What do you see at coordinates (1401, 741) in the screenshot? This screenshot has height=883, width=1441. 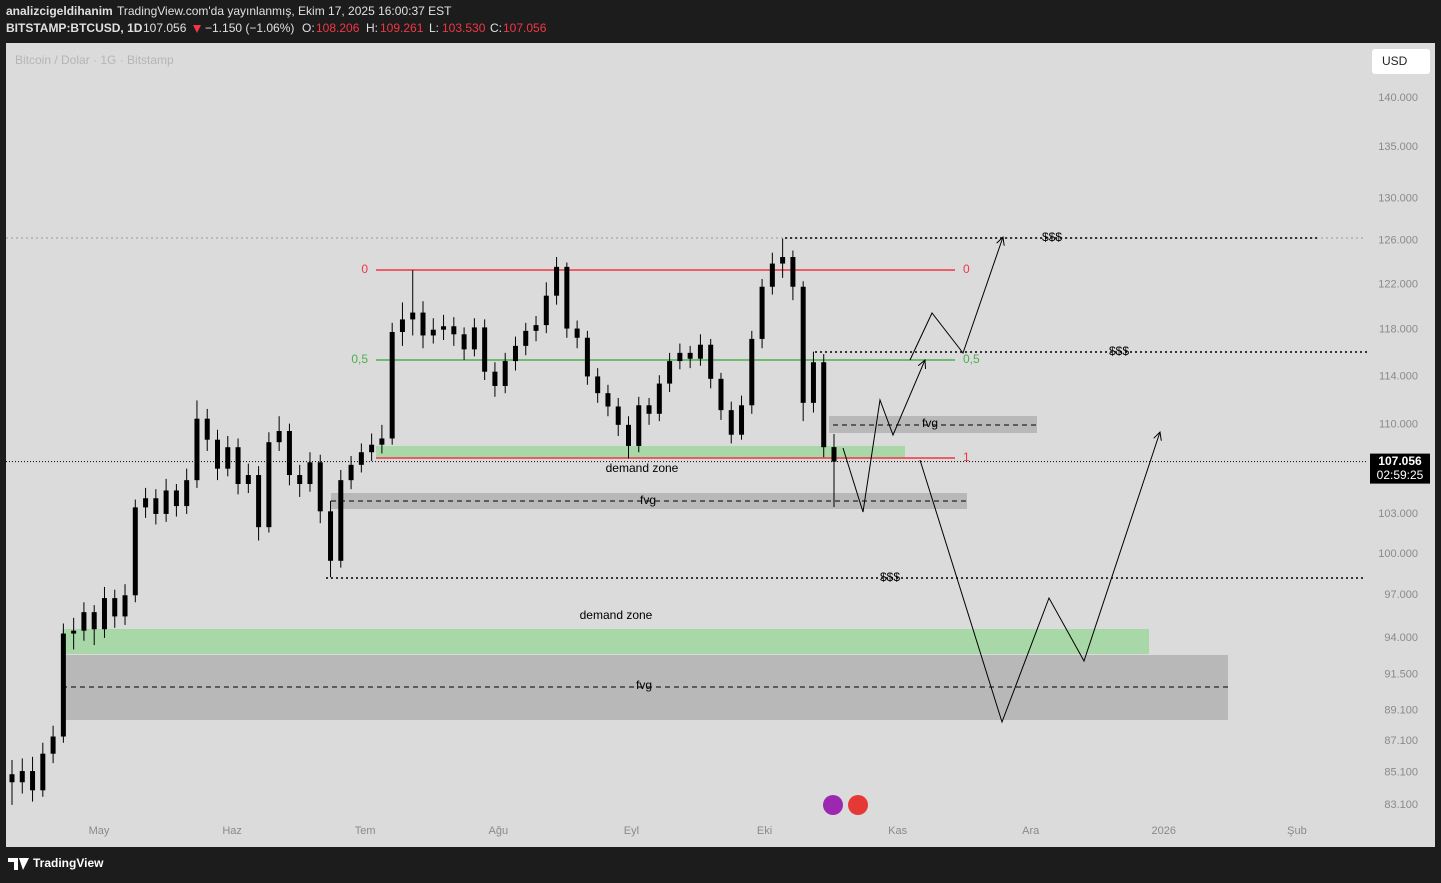 I see `y-tick-label: 87.100` at bounding box center [1401, 741].